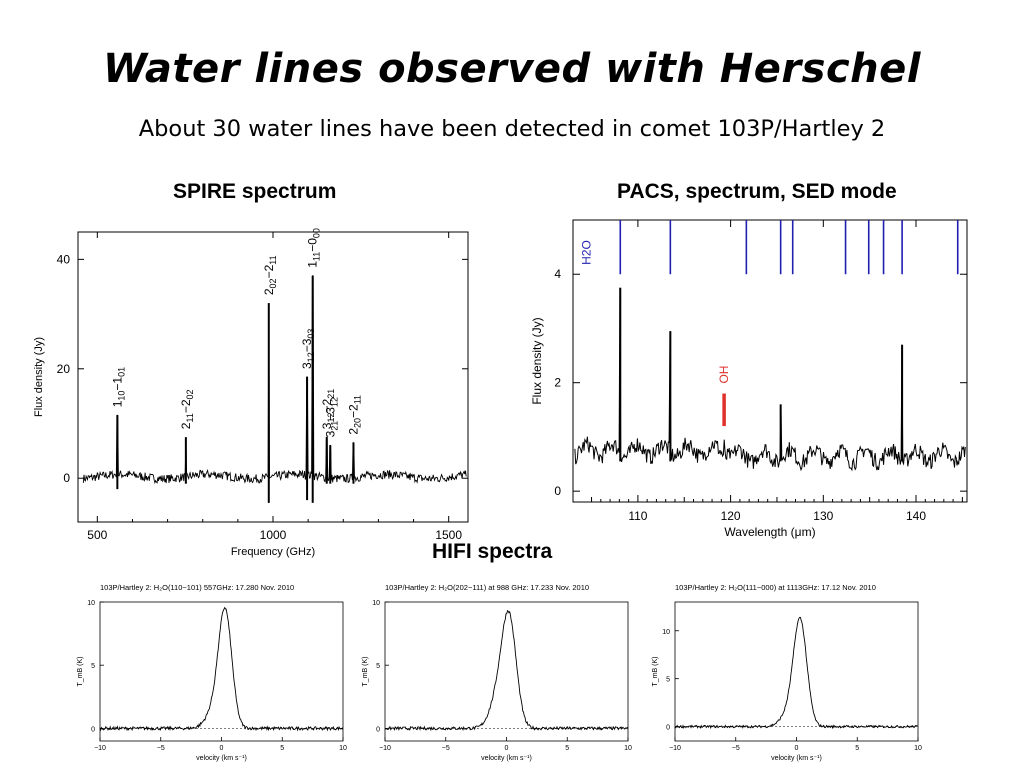 Image resolution: width=1024 pixels, height=768 pixels. I want to click on slide-title: Water lines observed with Herschel, so click(512, 69).